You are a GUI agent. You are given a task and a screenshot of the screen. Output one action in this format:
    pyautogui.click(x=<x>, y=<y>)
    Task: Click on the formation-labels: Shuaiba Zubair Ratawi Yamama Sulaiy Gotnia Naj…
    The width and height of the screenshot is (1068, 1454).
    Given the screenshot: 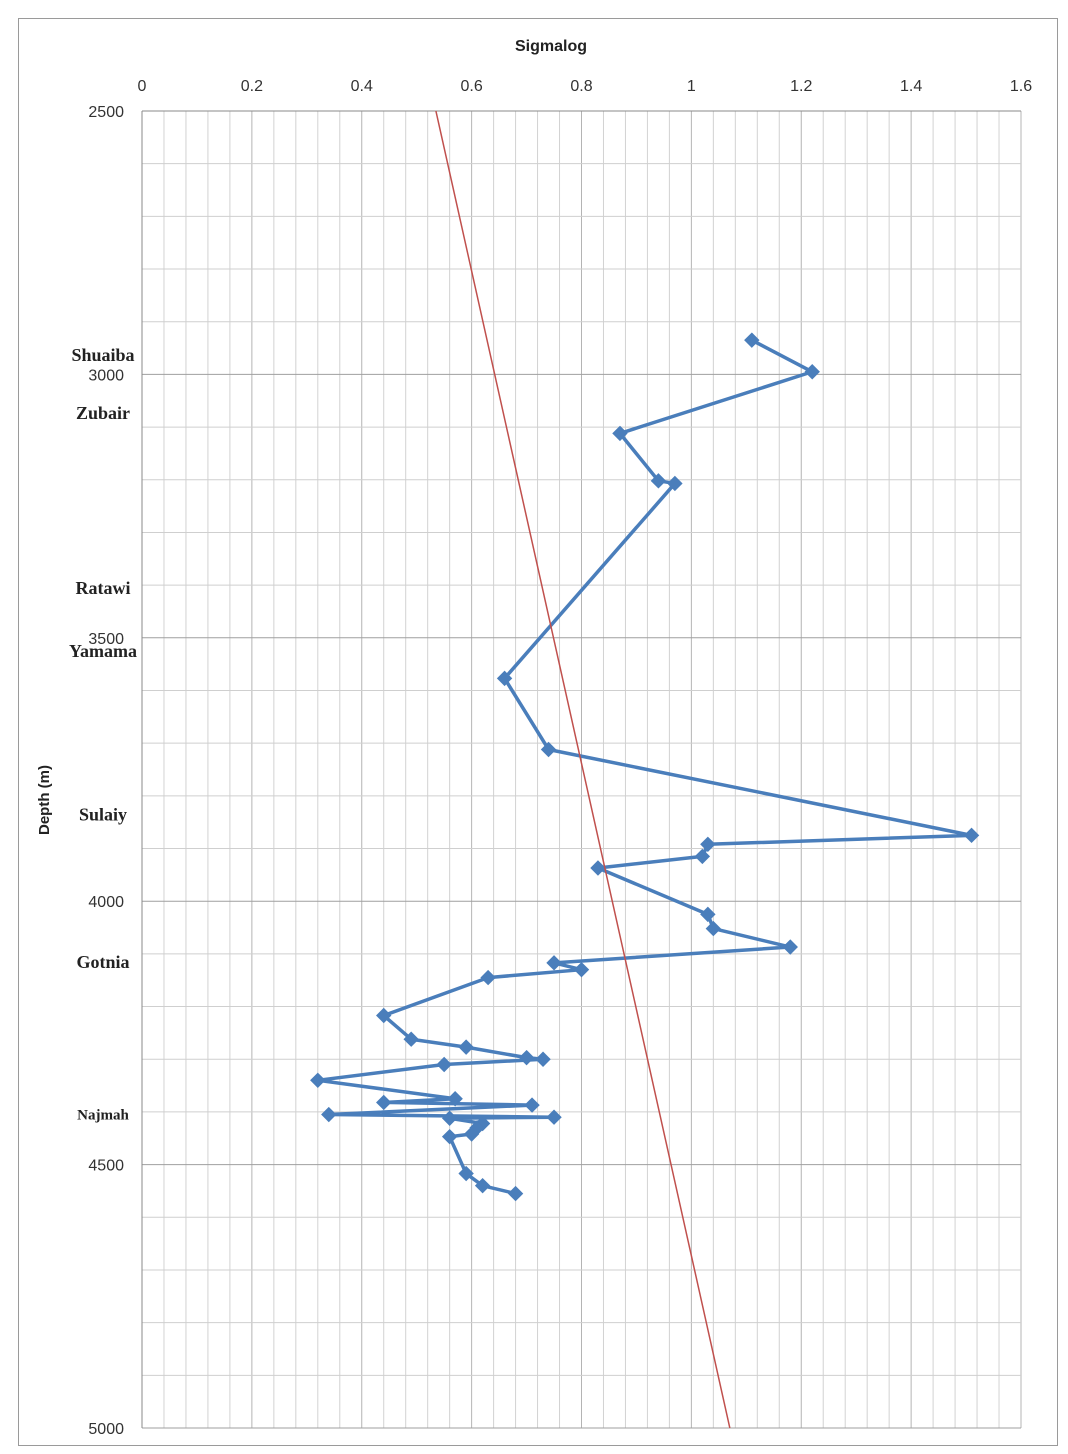 What is the action you would take?
    pyautogui.click(x=103, y=734)
    